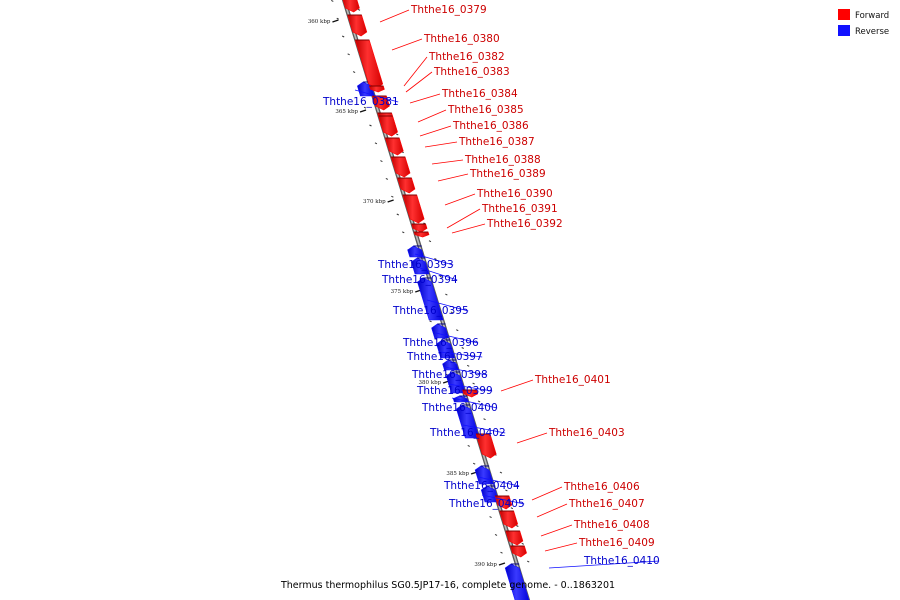  I want to click on legend-reverse-label: Reverse, so click(872, 32).